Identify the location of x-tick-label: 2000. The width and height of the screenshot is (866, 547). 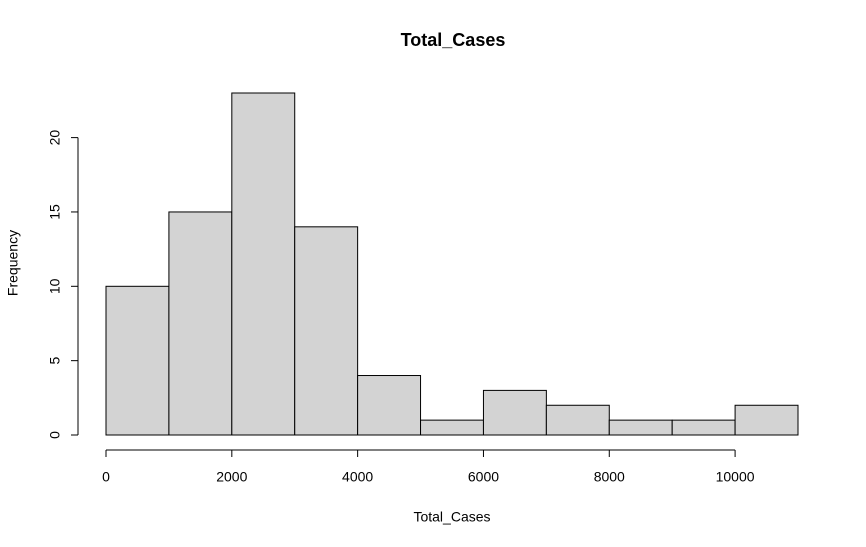
(231, 477).